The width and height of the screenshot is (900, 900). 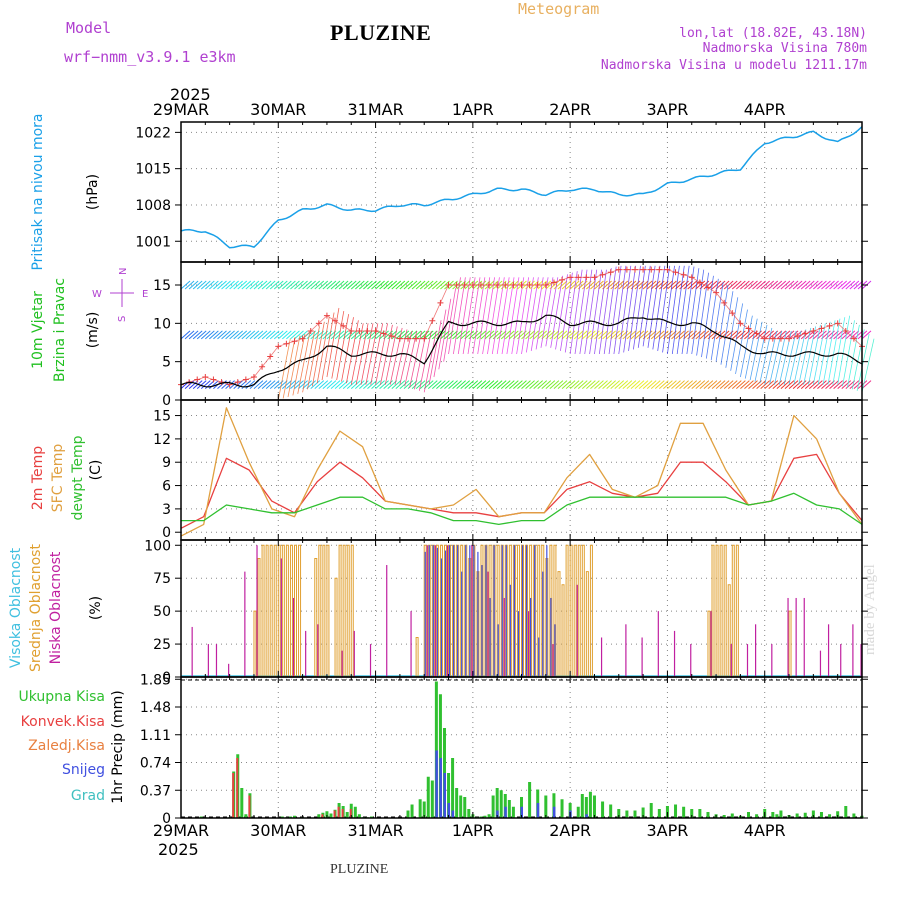 What do you see at coordinates (96, 608) in the screenshot?
I see `cloud-unit-label: (%)` at bounding box center [96, 608].